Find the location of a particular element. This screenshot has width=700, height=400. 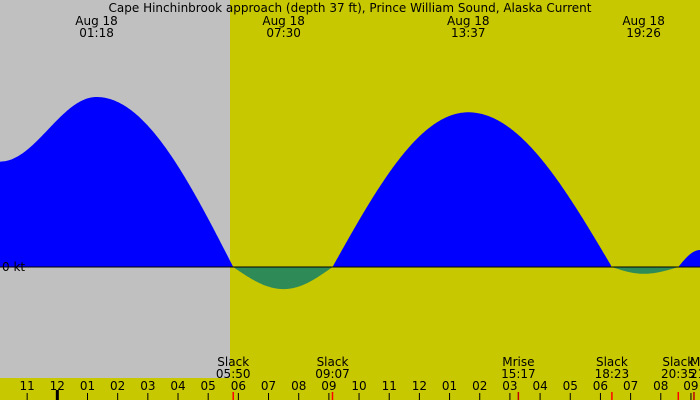

event-time-2: 15:17 is located at coordinates (518, 374).